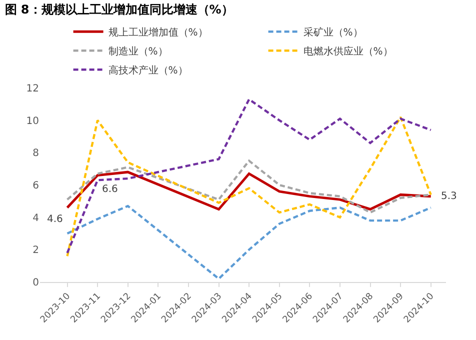 The image size is (476, 340). Describe the element at coordinates (158, 32) in the screenshot. I see `legend-label: 规上工业增加值（%）` at that location.